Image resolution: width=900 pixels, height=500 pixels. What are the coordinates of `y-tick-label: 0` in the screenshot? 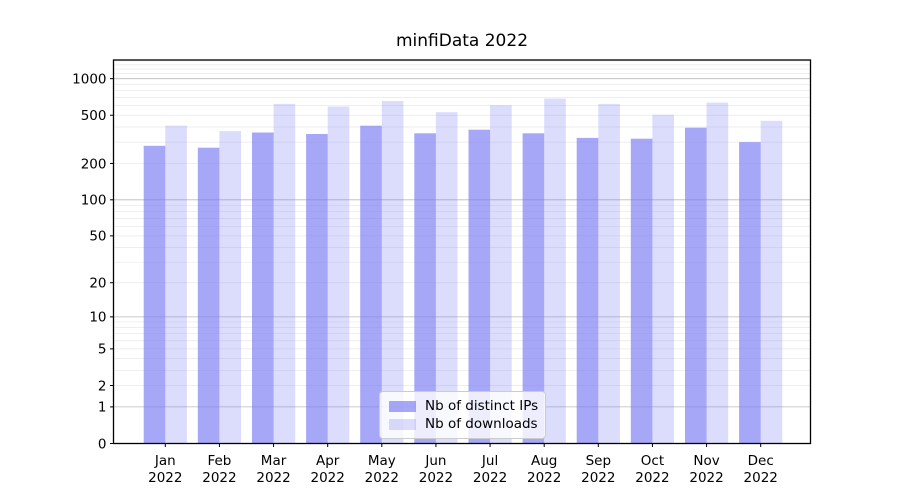 It's located at (102, 444).